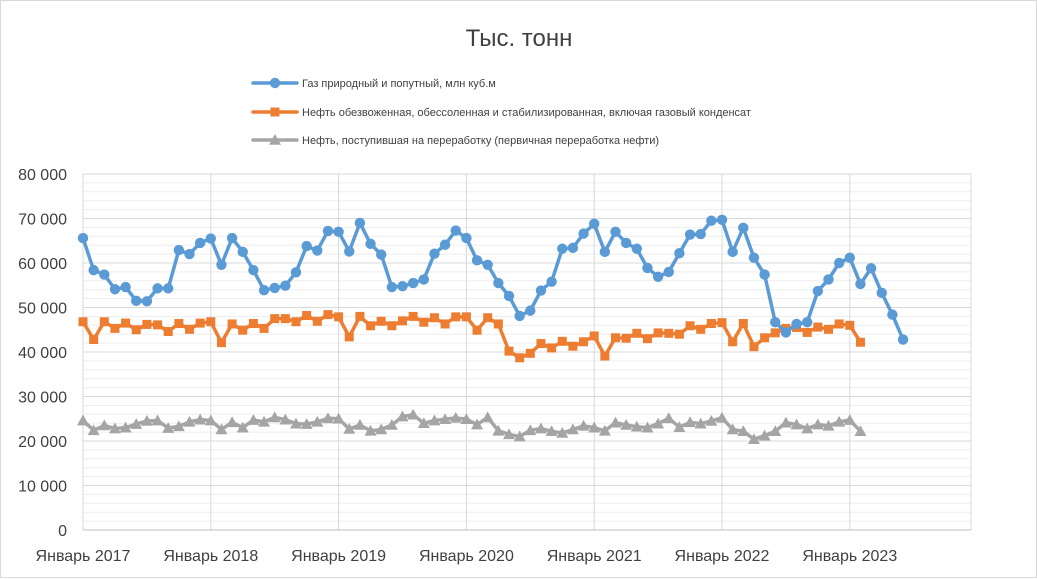 The image size is (1037, 579). Describe the element at coordinates (275, 83) in the screenshot. I see `legend-marker` at that location.